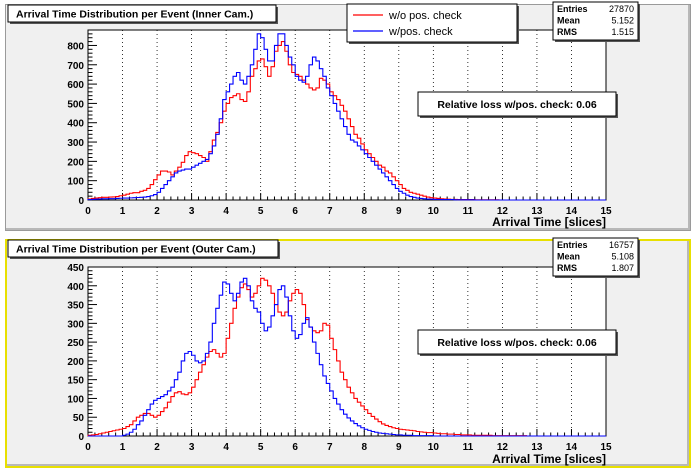  I want to click on y-tick-label: 450, so click(75, 268).